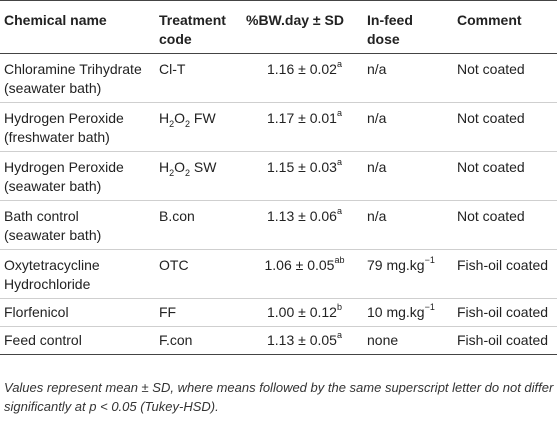 This screenshot has height=421, width=557. Describe the element at coordinates (198, 274) in the screenshot. I see `treatment-code-cell: OTC` at that location.